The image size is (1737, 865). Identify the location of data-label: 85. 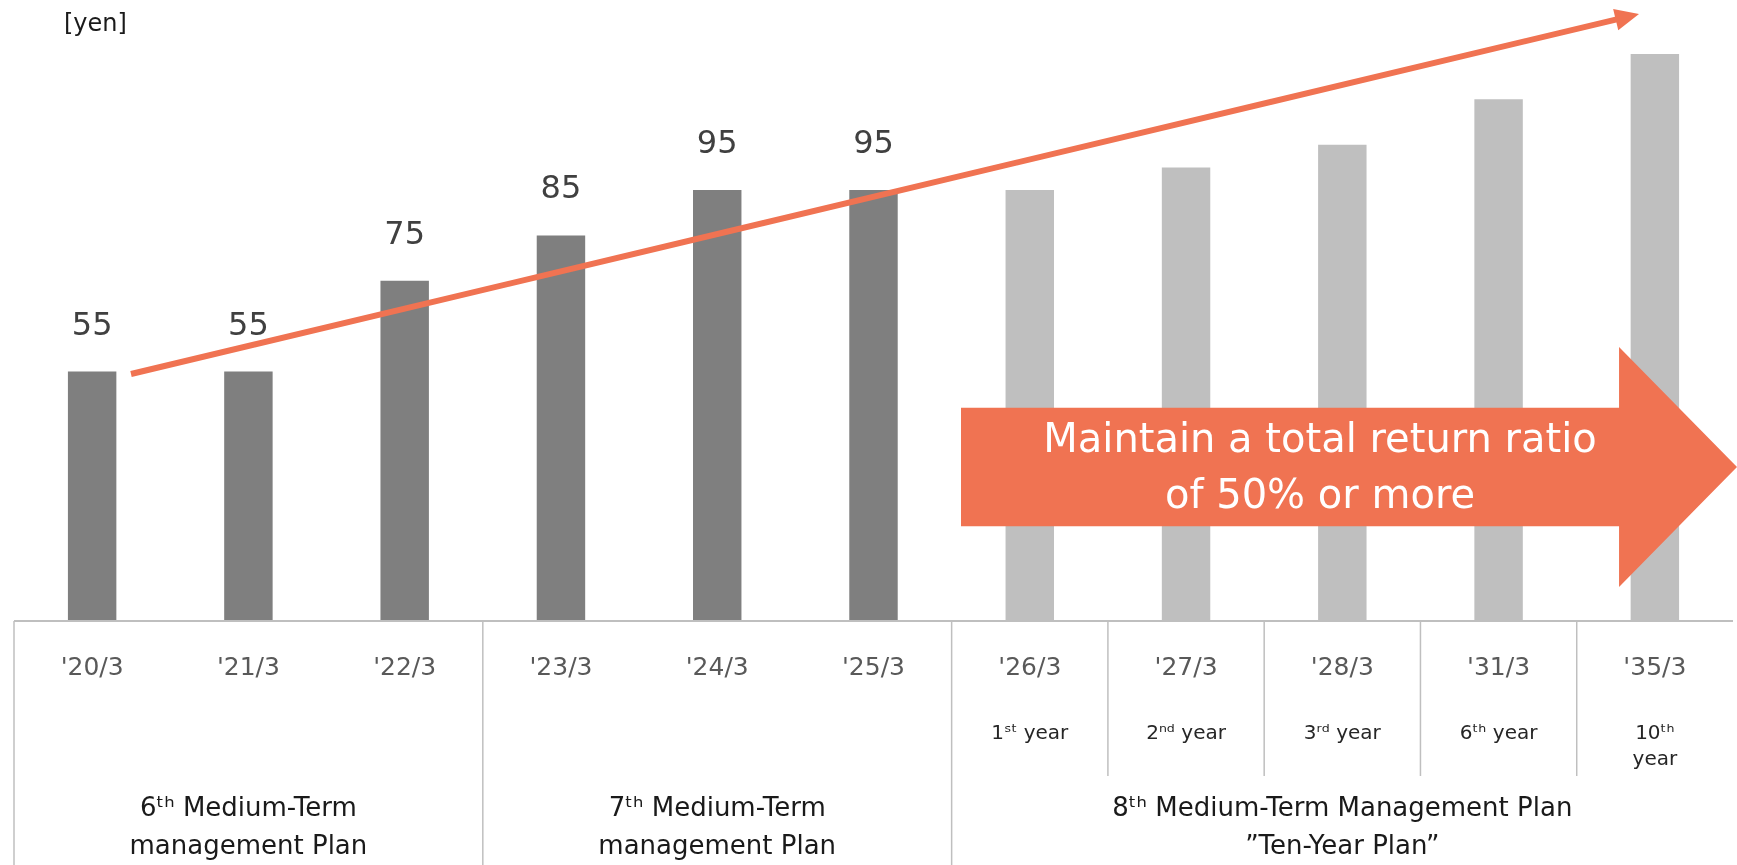
(561, 187).